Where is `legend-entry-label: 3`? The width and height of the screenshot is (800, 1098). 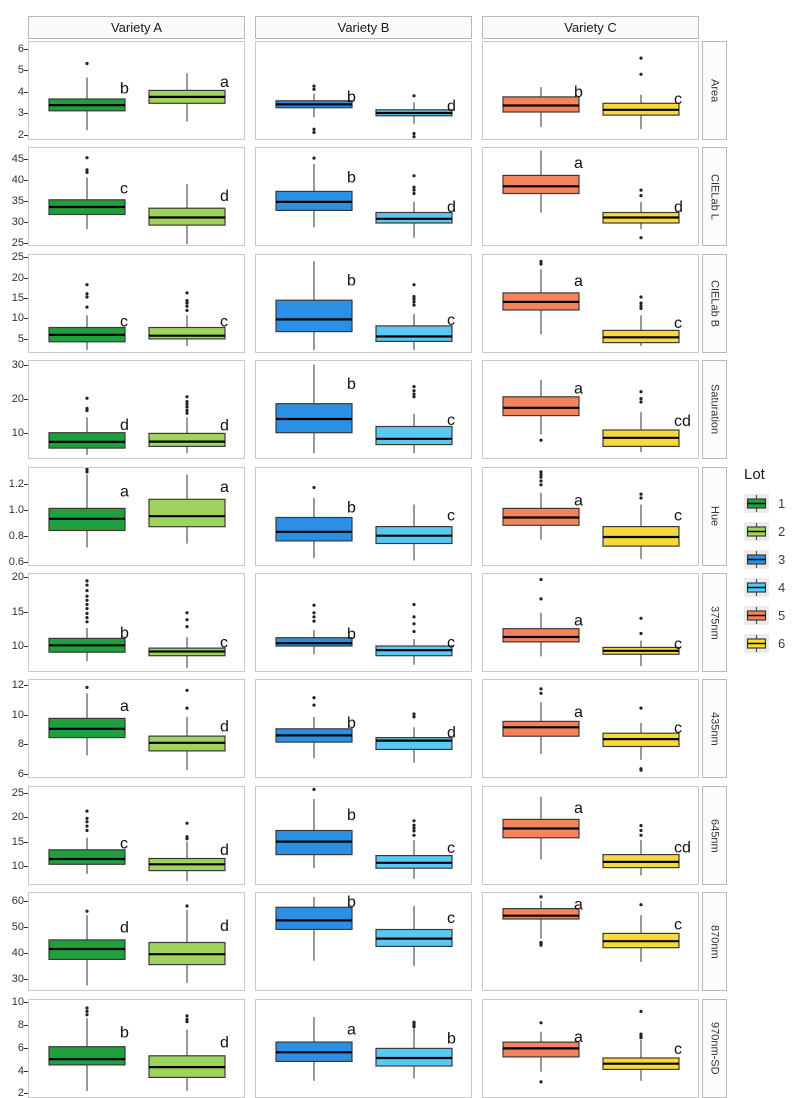
legend-entry-label: 3 is located at coordinates (782, 559).